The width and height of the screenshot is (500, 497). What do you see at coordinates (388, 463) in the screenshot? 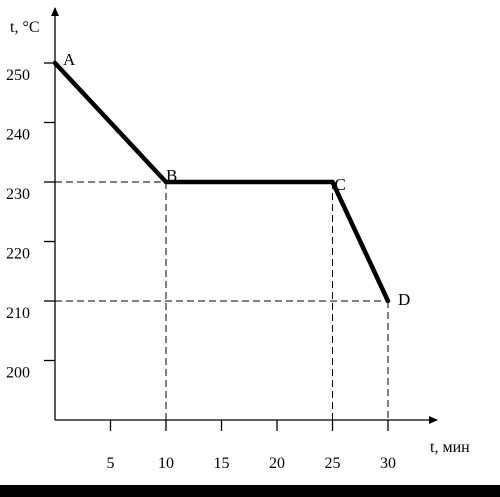
I see `x-tick-label: 30` at bounding box center [388, 463].